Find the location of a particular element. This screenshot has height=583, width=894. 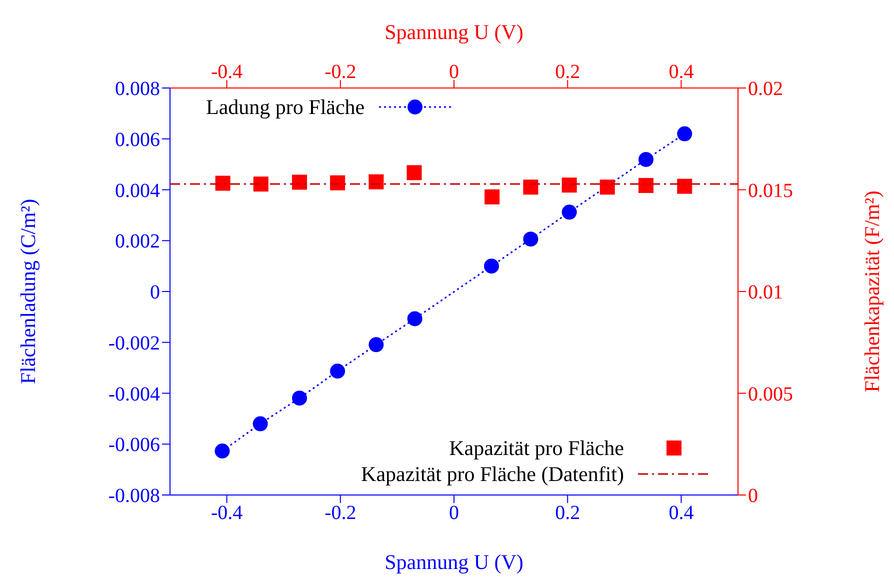

legend-label: Ladung pro Fläche is located at coordinates (285, 107).